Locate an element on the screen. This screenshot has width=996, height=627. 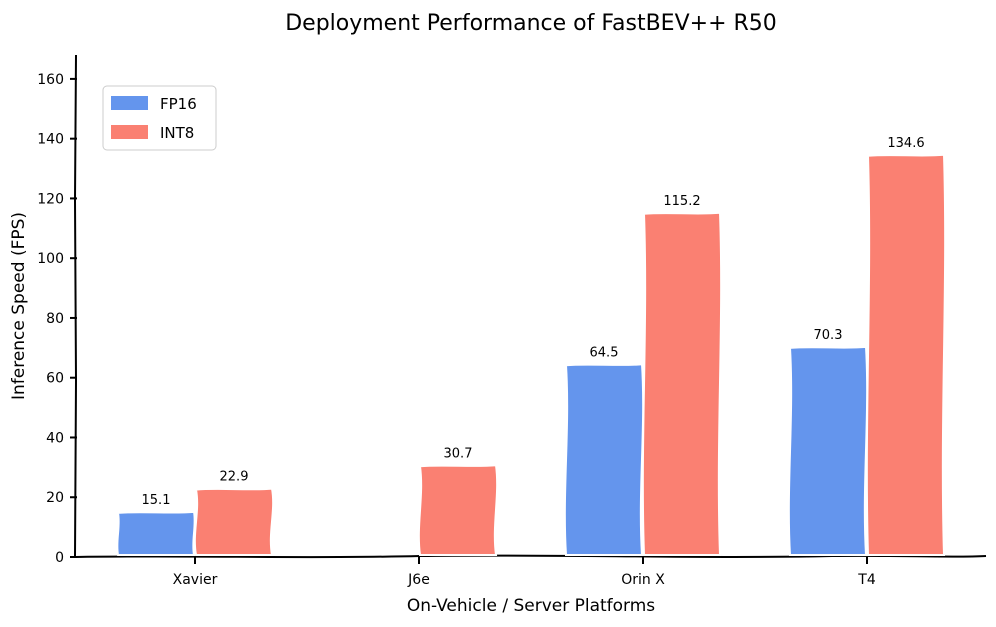
data-label: 115.2 is located at coordinates (681, 201).